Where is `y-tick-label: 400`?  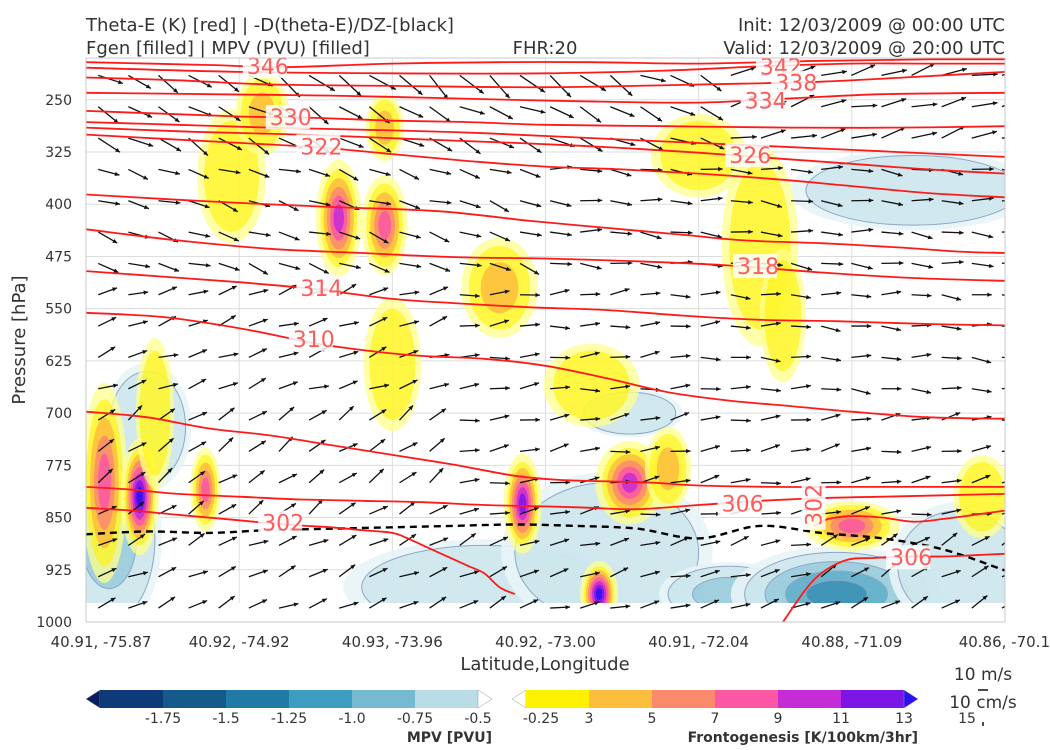
y-tick-label: 400 is located at coordinates (58, 205).